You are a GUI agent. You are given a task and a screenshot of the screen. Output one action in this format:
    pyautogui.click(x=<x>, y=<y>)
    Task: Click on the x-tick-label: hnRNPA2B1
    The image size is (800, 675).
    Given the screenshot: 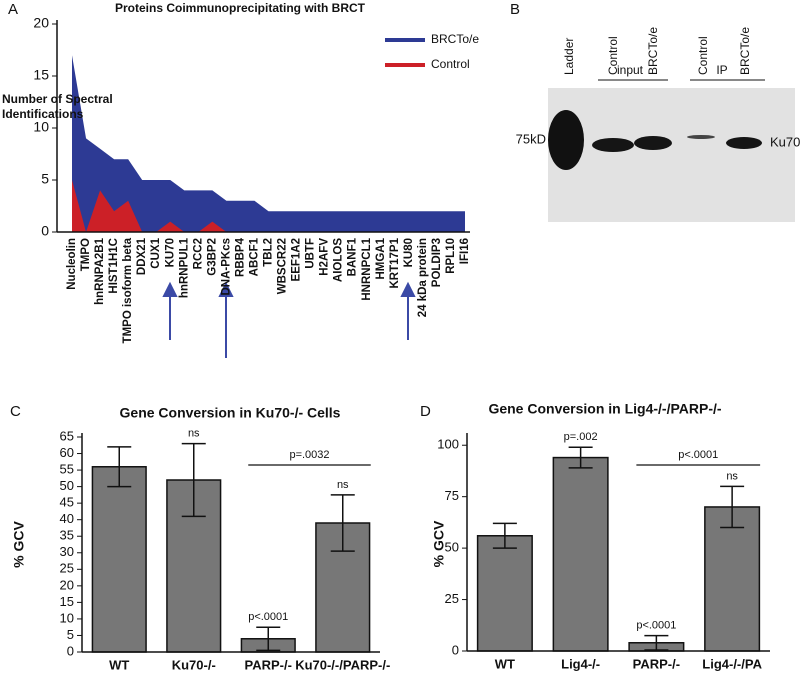 What is the action you would take?
    pyautogui.click(x=100, y=270)
    